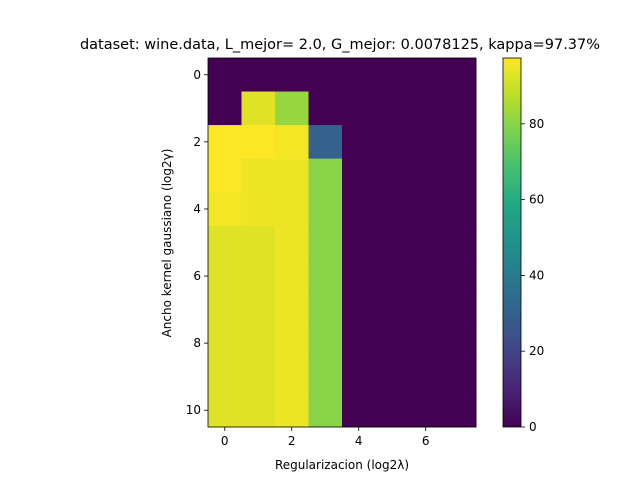  Describe the element at coordinates (292, 441) in the screenshot. I see `x-tick-label: 2` at that location.